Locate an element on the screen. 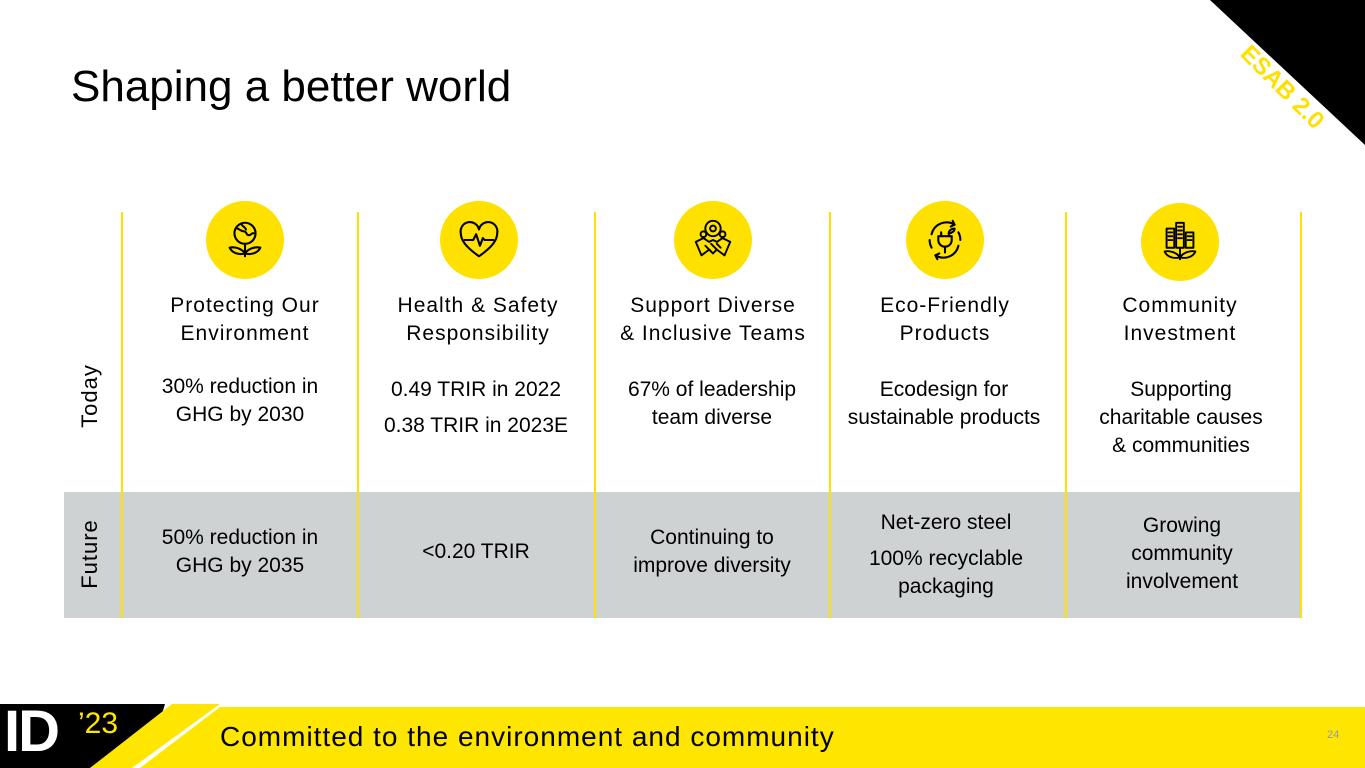  page-number: 24 is located at coordinates (1333, 735).